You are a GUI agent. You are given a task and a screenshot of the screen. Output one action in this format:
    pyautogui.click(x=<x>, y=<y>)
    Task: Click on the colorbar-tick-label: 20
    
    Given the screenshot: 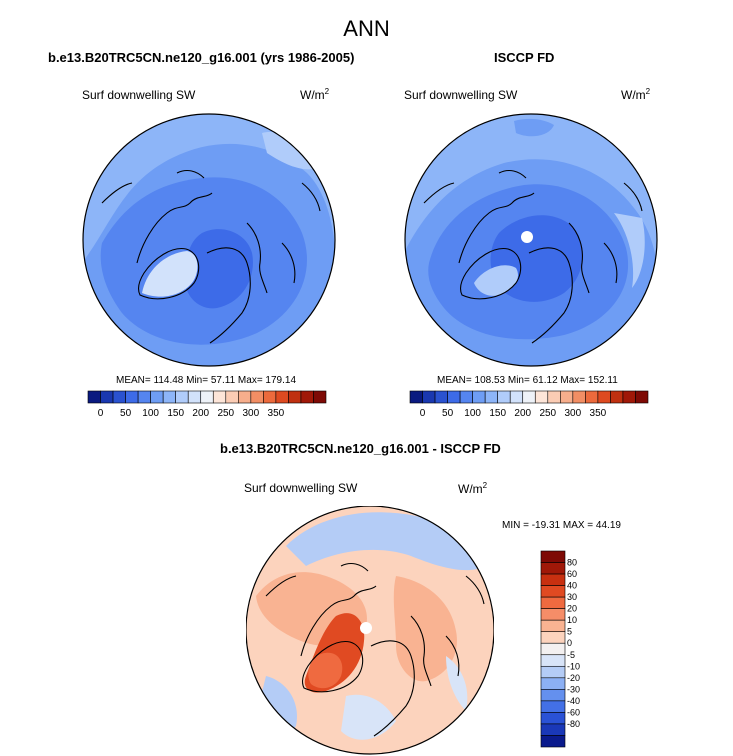 What is the action you would take?
    pyautogui.click(x=572, y=609)
    